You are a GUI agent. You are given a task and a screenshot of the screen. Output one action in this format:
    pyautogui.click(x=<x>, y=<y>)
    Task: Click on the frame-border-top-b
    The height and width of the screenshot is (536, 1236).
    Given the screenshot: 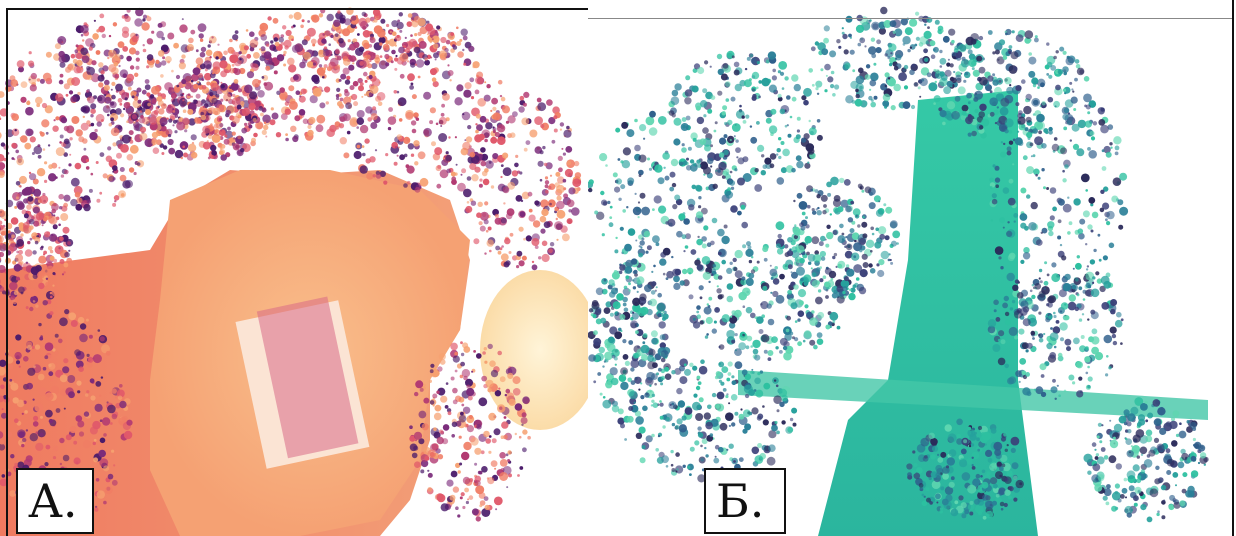 What is the action you would take?
    pyautogui.click(x=910, y=18)
    